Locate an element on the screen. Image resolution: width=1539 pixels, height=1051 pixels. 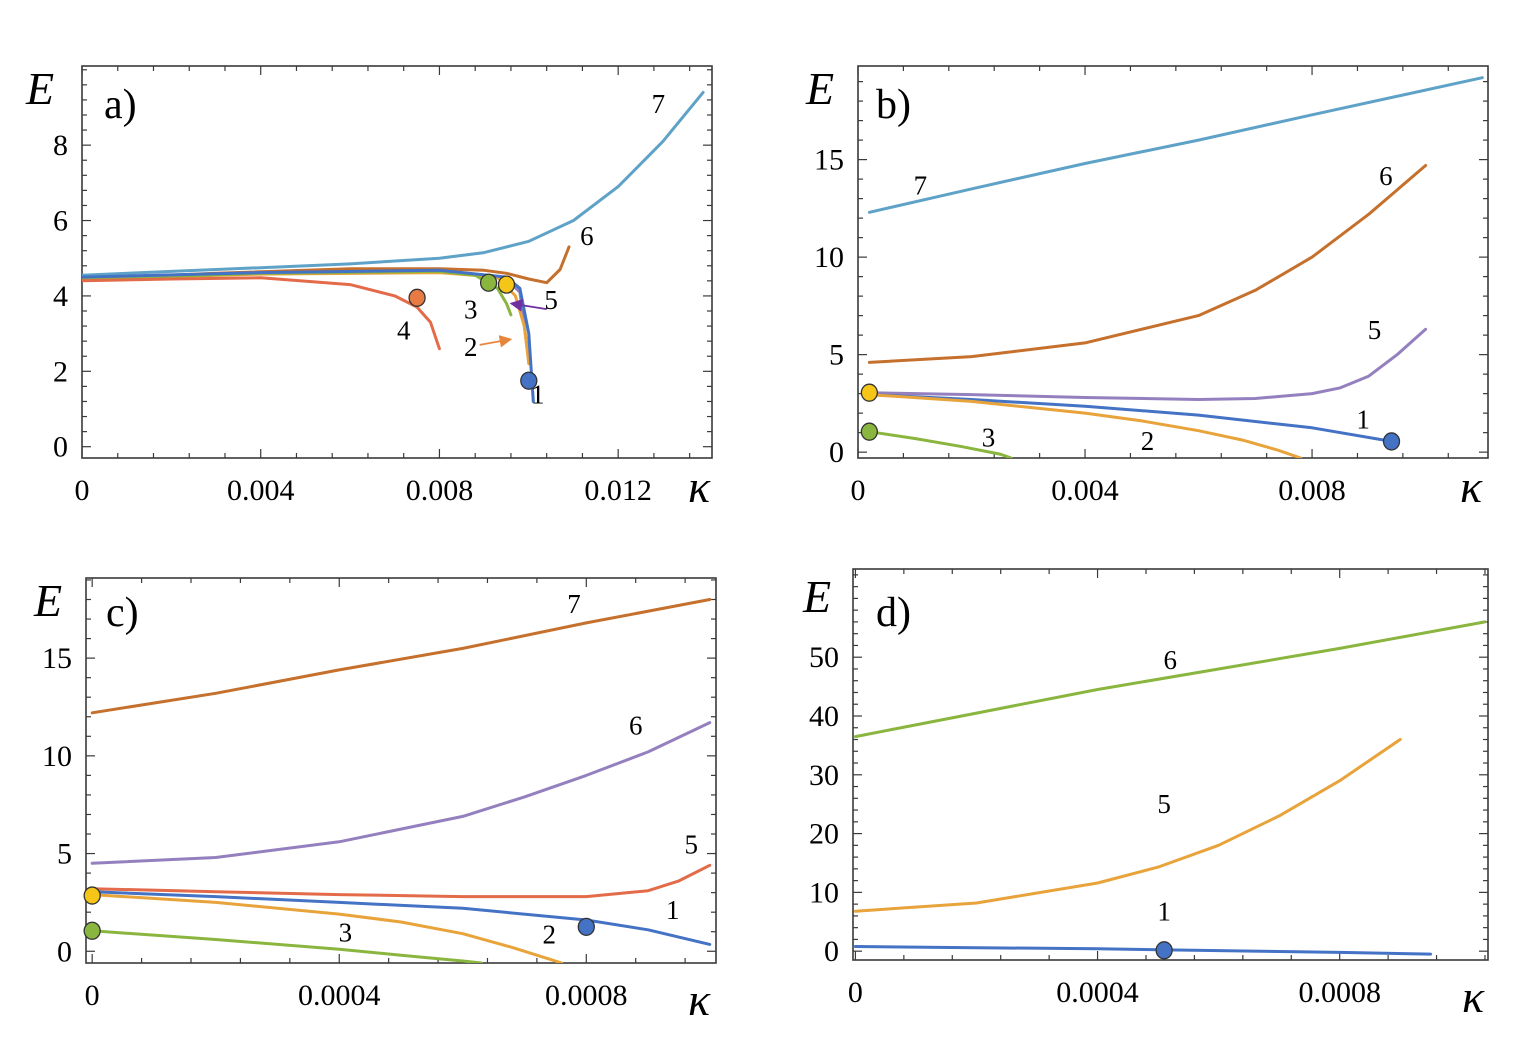
panel-c-curve-label-5: 5 is located at coordinates (692, 845).